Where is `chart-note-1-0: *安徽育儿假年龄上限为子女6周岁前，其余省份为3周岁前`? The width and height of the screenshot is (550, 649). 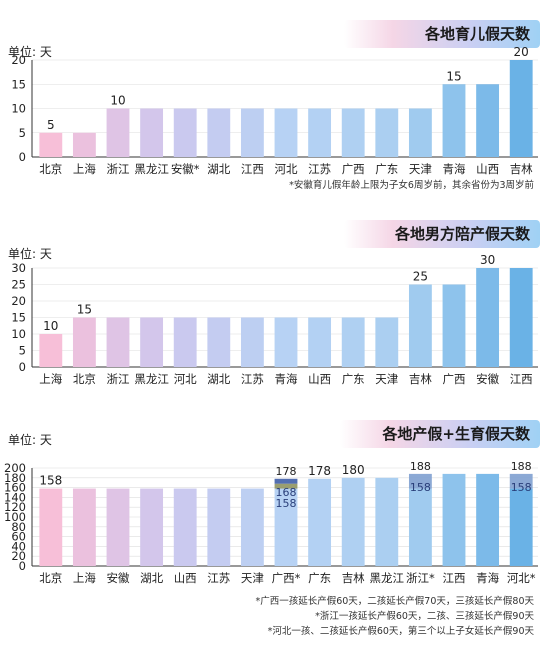
chart-note-1-0: *安徽育儿假年龄上限为子女6周岁前，其余省份为3周岁前 is located at coordinates (411, 185).